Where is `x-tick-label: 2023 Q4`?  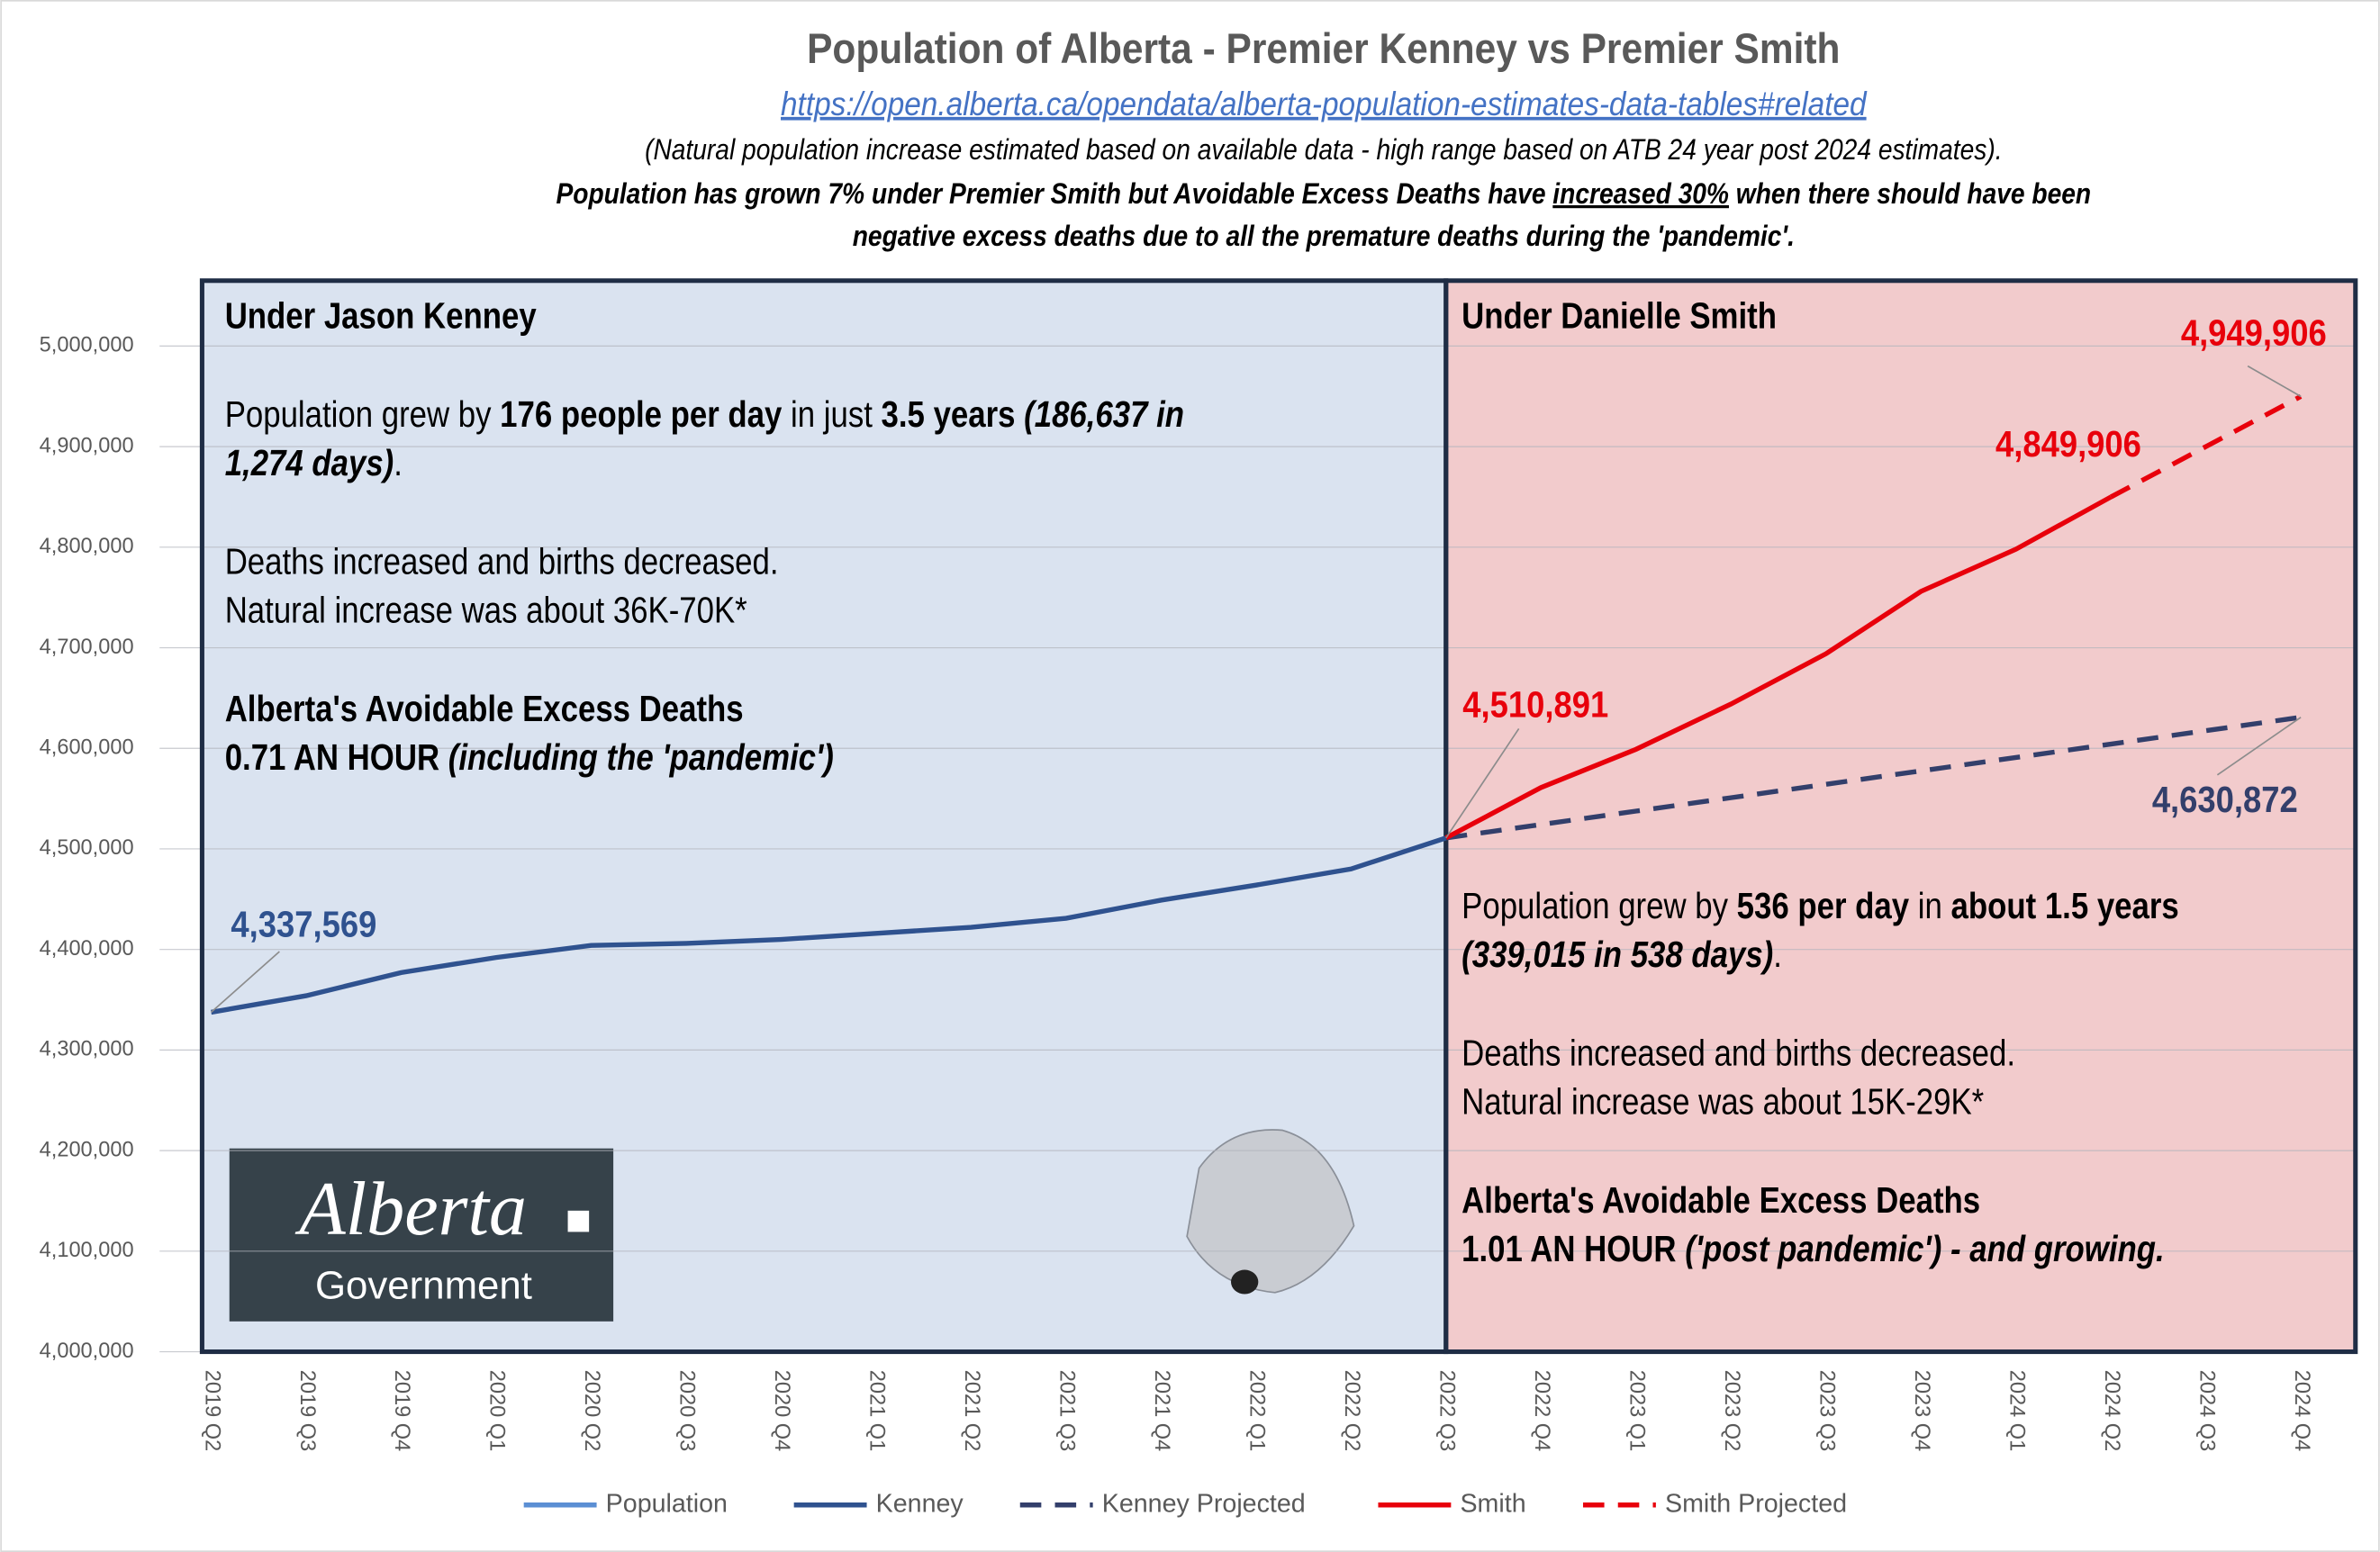 x-tick-label: 2023 Q4 is located at coordinates (1922, 1410).